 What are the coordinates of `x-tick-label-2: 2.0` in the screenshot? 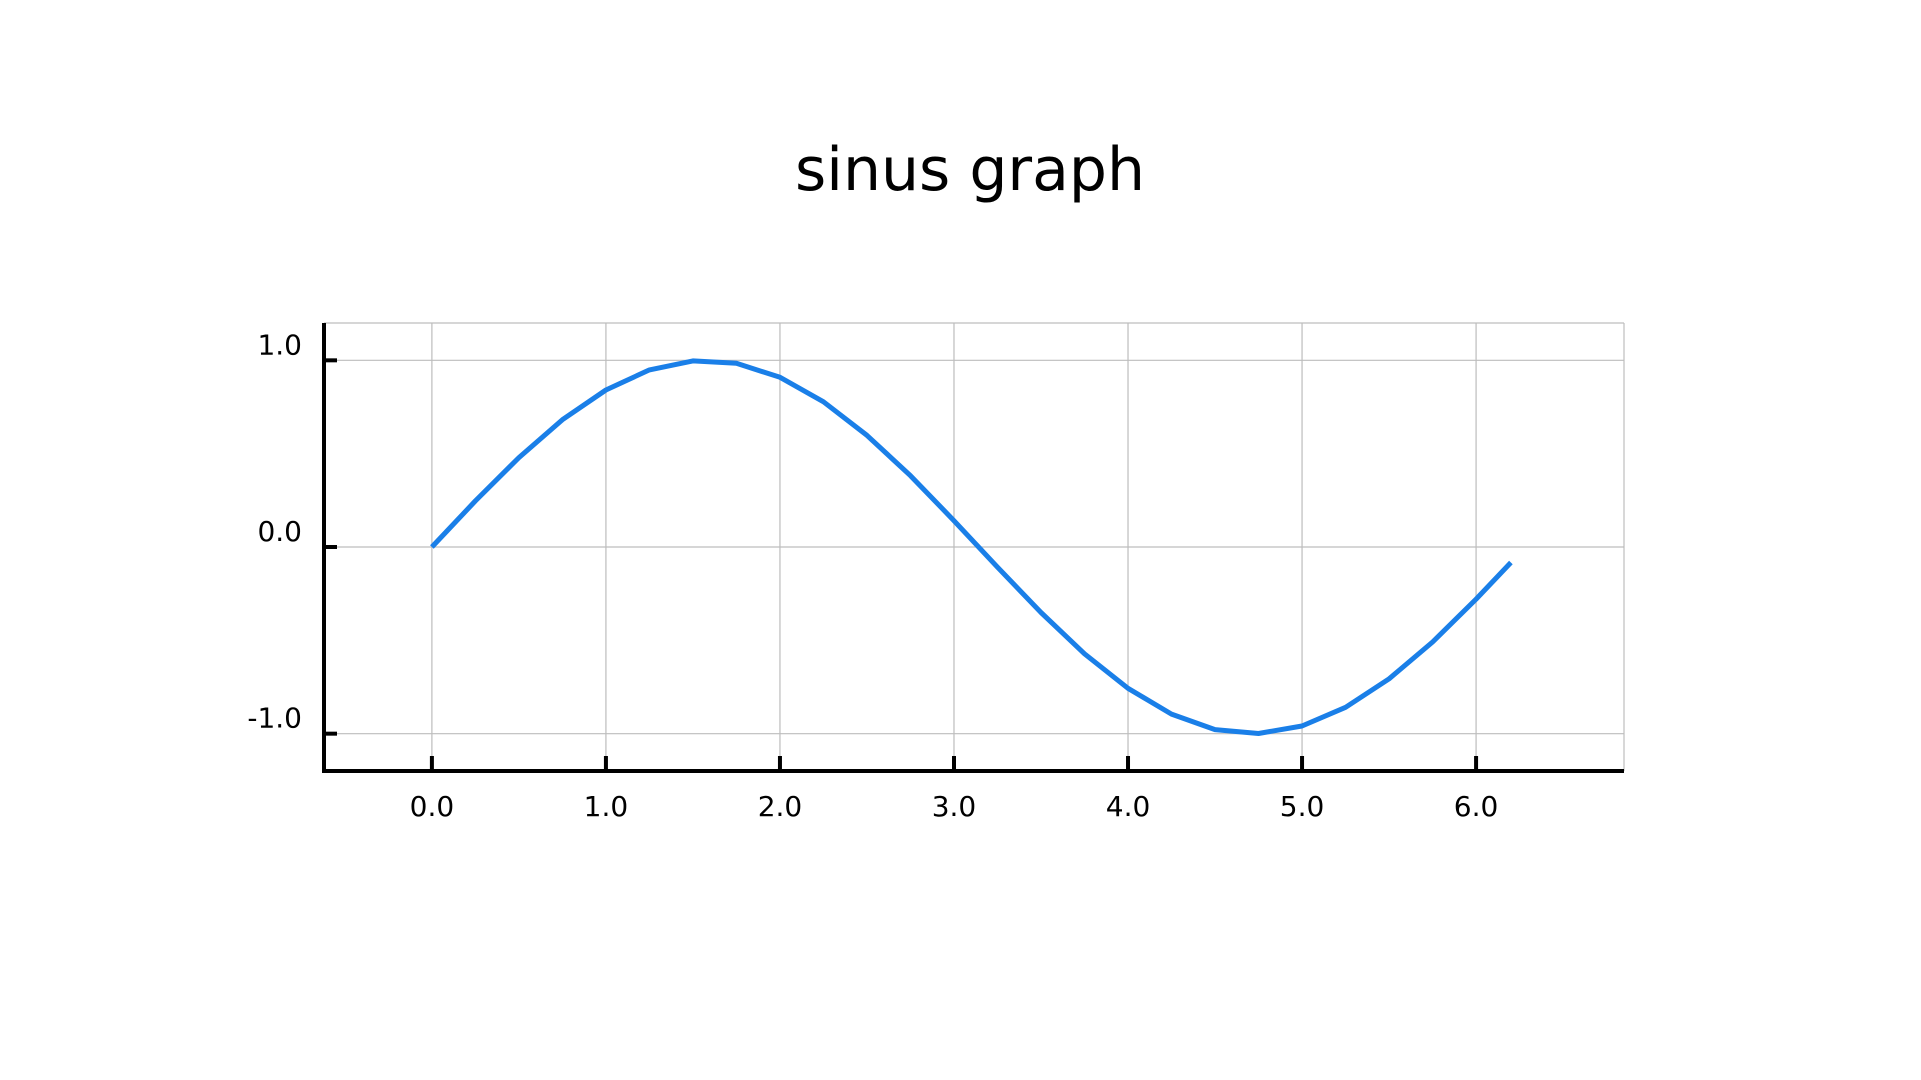 It's located at (780, 806).